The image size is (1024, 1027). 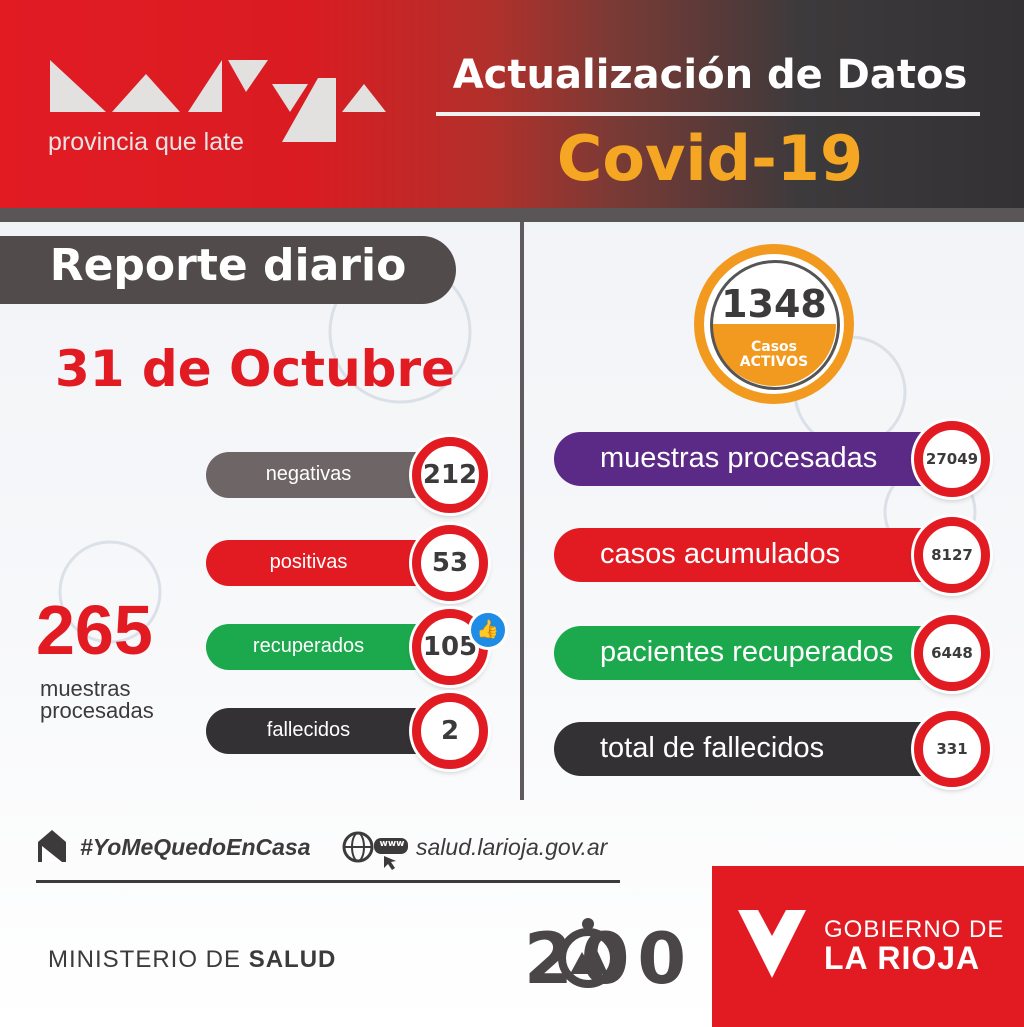 What do you see at coordinates (255, 369) in the screenshot?
I see `report-date: 31 de Octubre` at bounding box center [255, 369].